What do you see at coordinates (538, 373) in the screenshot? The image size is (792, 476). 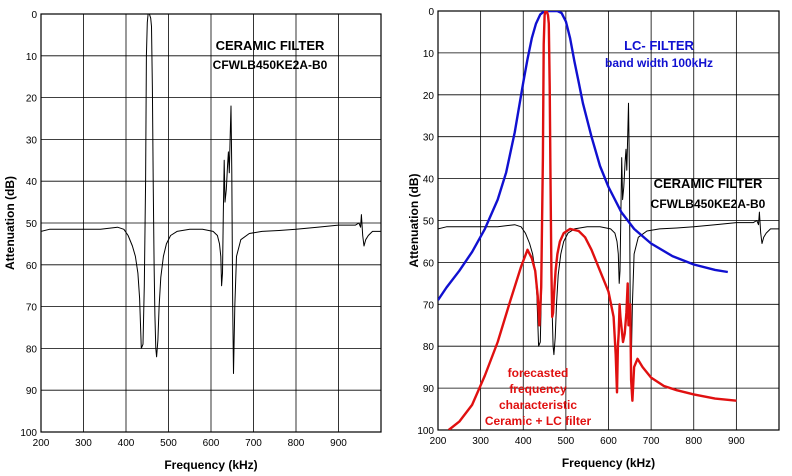 I see `annotation-forecast_title-line-0: forecasted` at bounding box center [538, 373].